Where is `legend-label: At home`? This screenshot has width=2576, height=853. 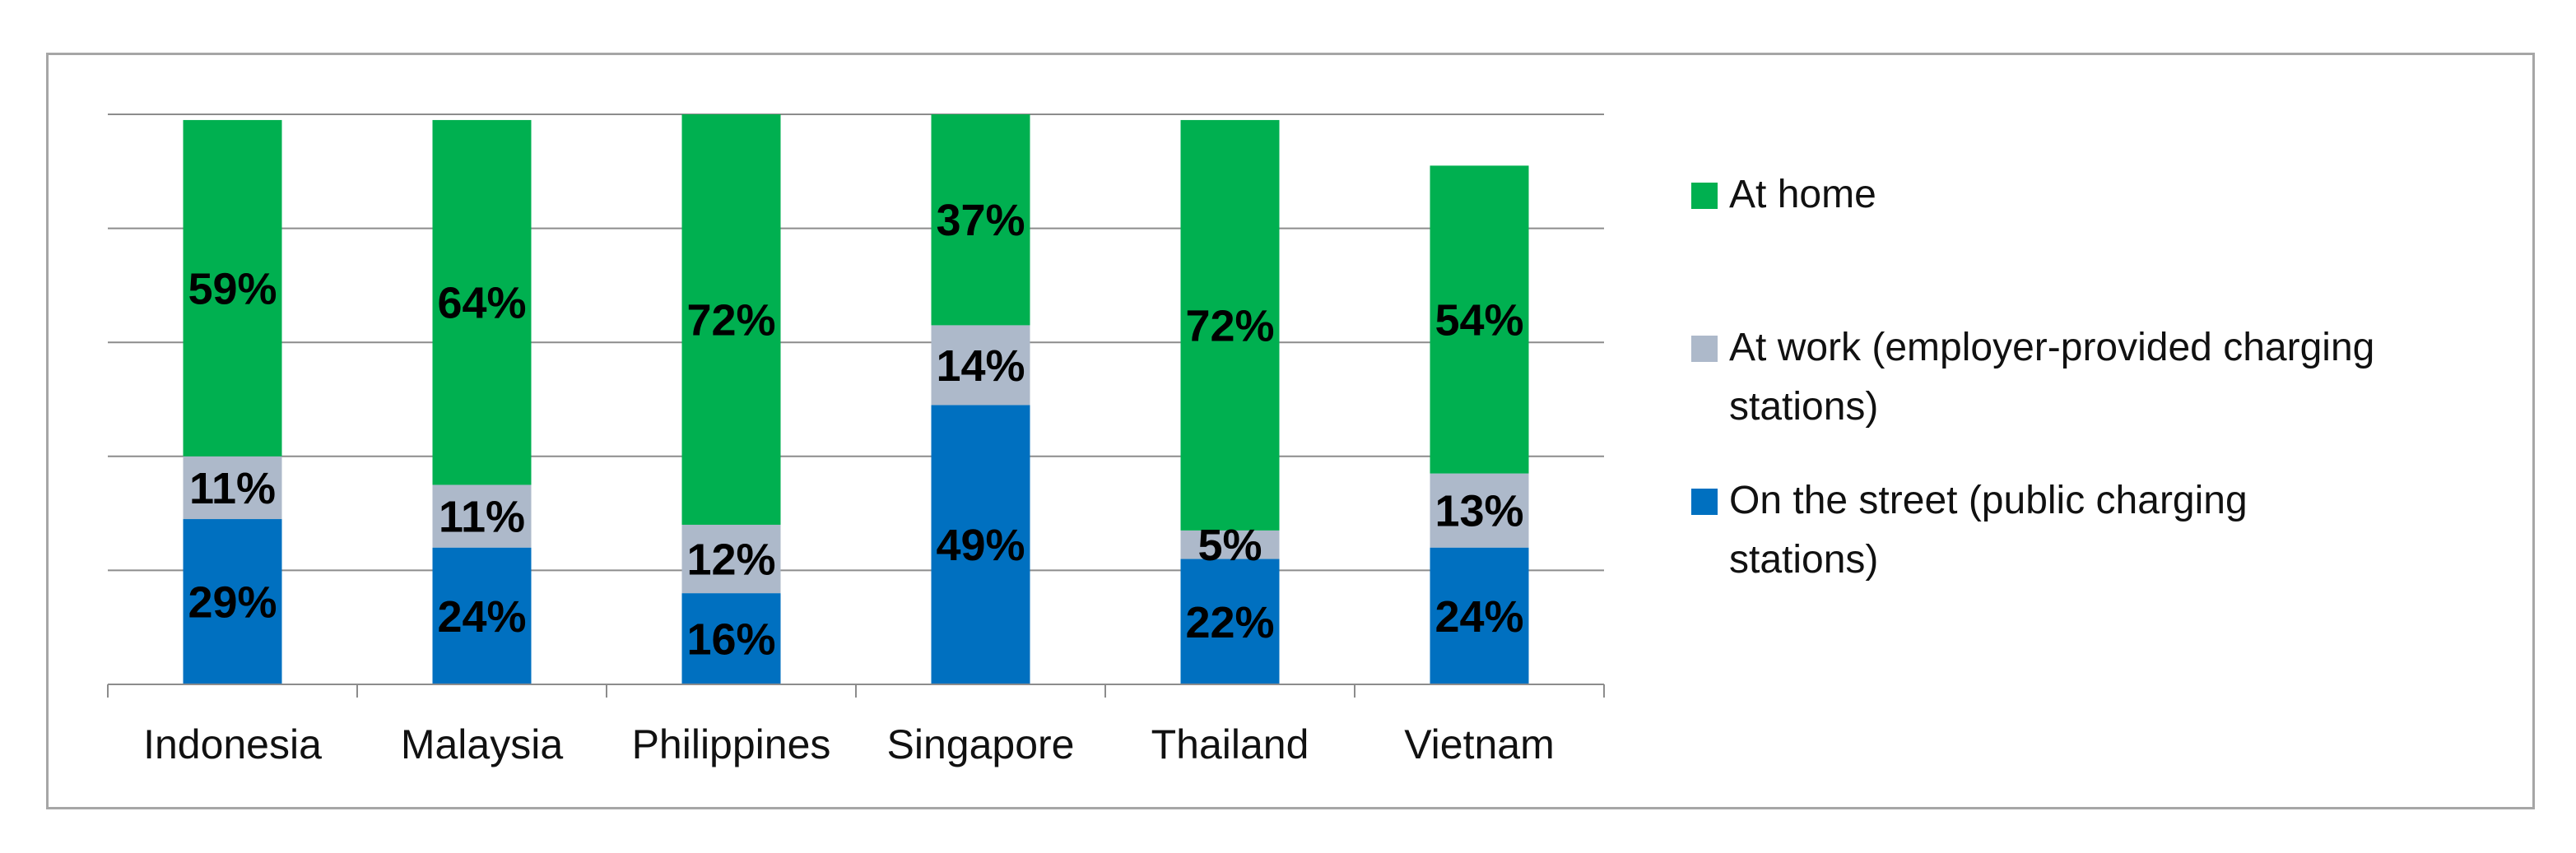 legend-label: At home is located at coordinates (1802, 194).